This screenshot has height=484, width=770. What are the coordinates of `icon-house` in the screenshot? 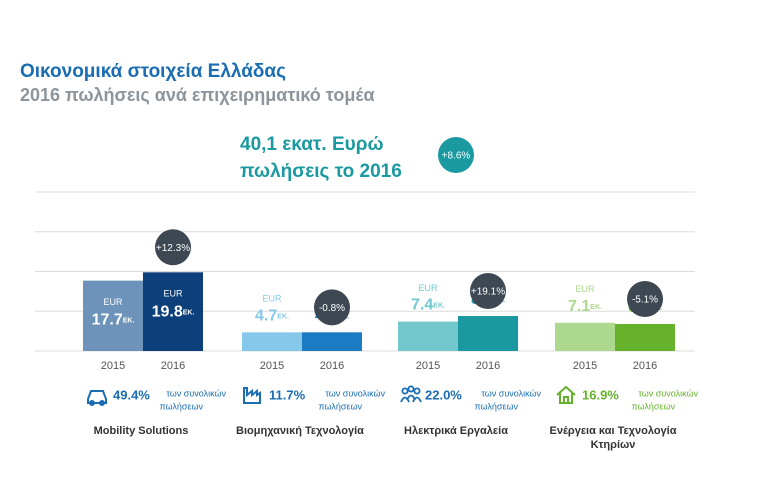 It's located at (566, 394).